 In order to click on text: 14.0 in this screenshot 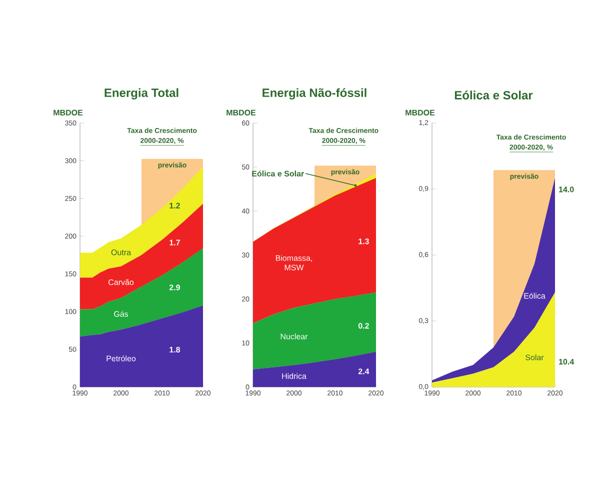, I will do `click(566, 189)`.